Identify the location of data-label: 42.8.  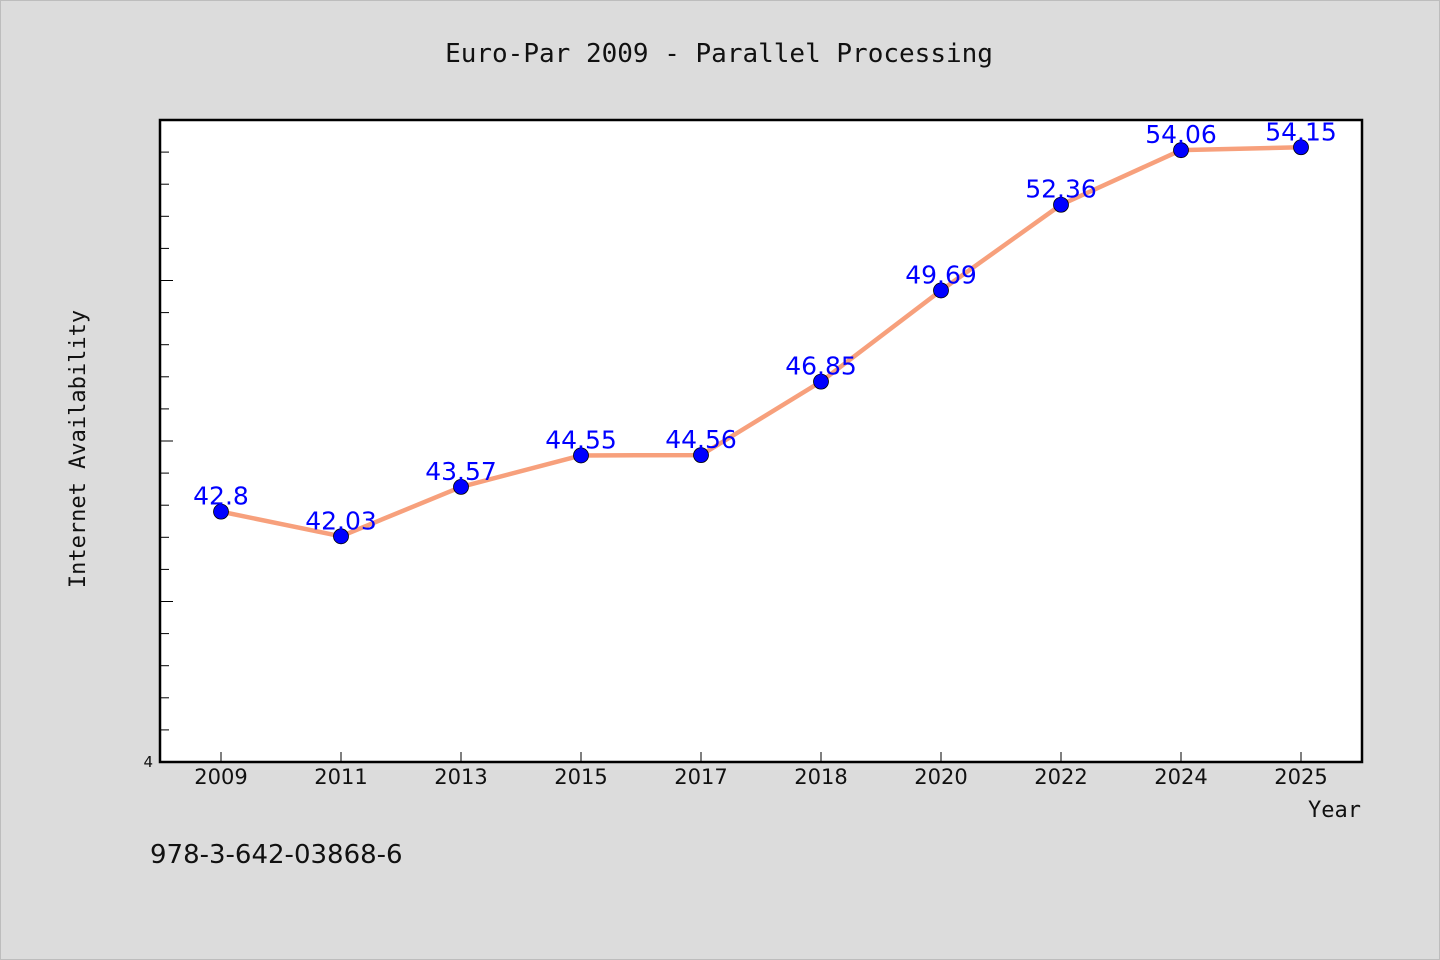
(221, 496).